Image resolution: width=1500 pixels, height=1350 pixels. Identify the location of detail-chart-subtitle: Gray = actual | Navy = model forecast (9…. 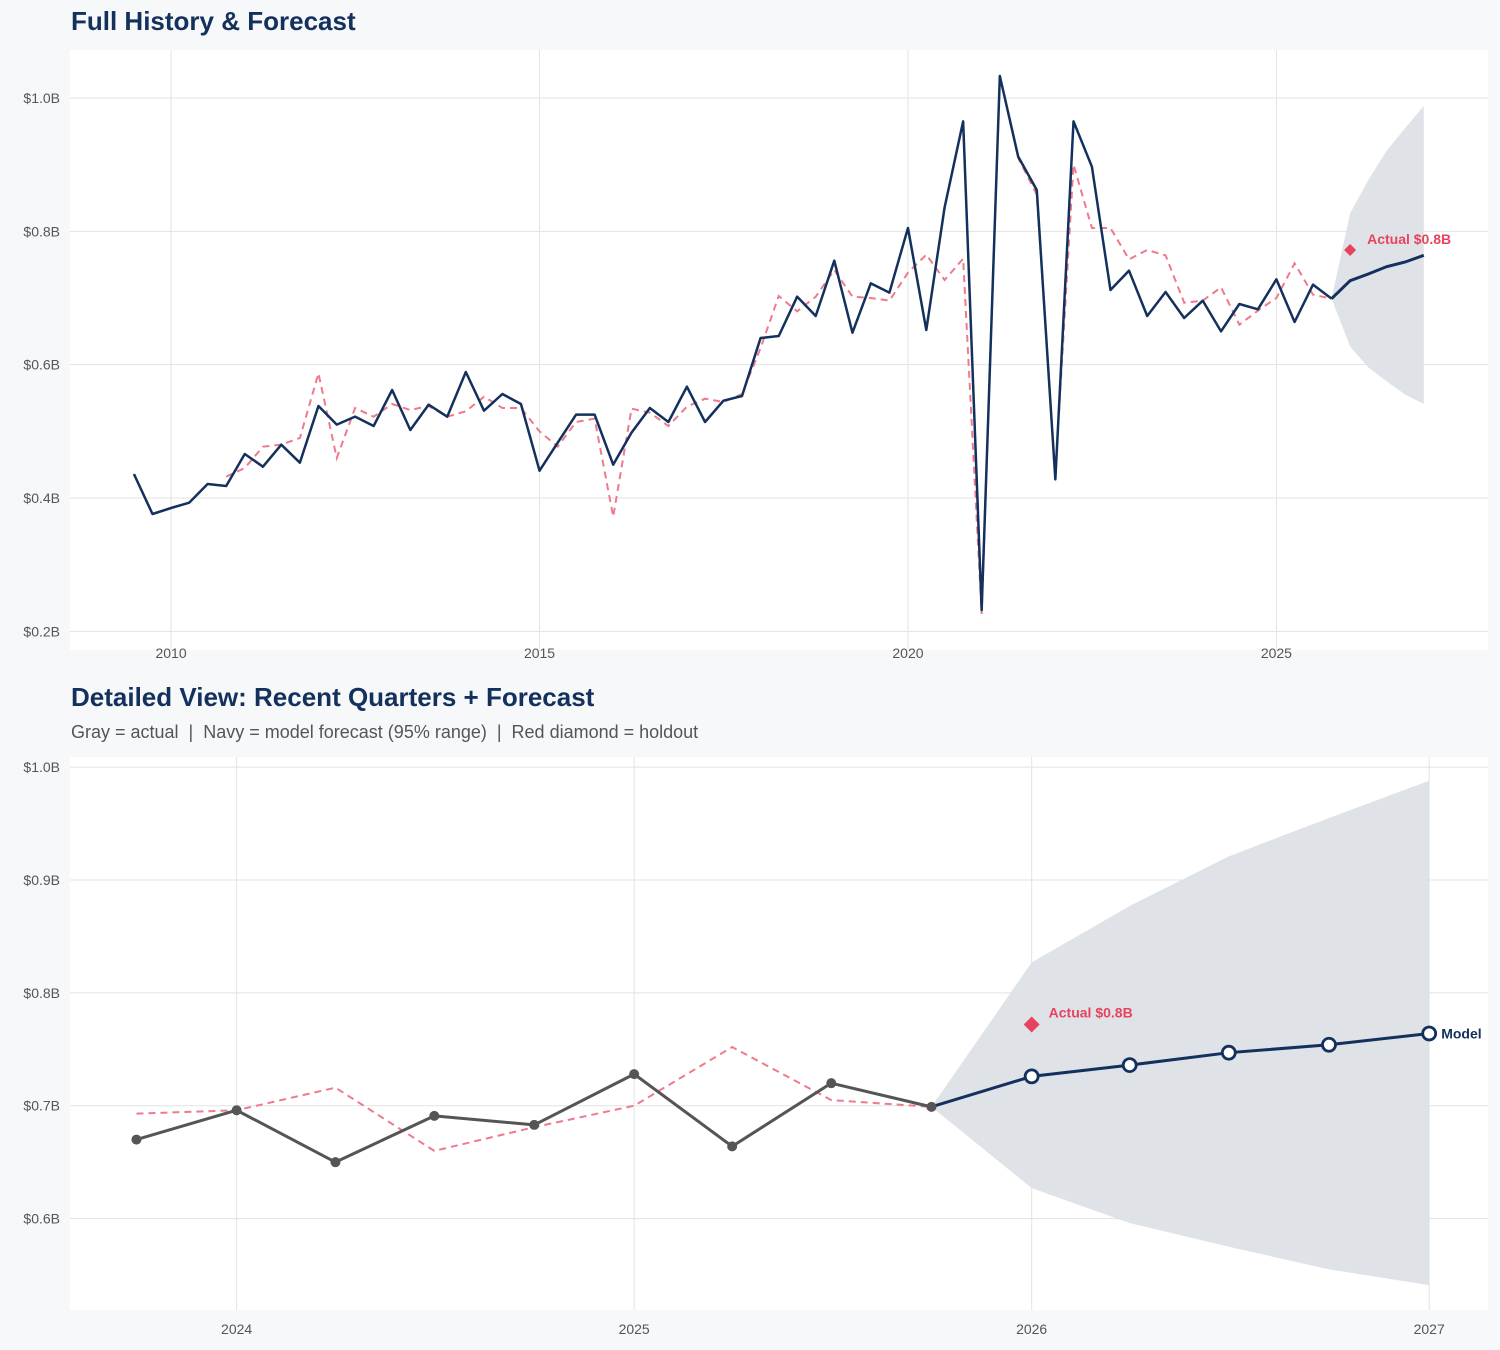
(385, 732).